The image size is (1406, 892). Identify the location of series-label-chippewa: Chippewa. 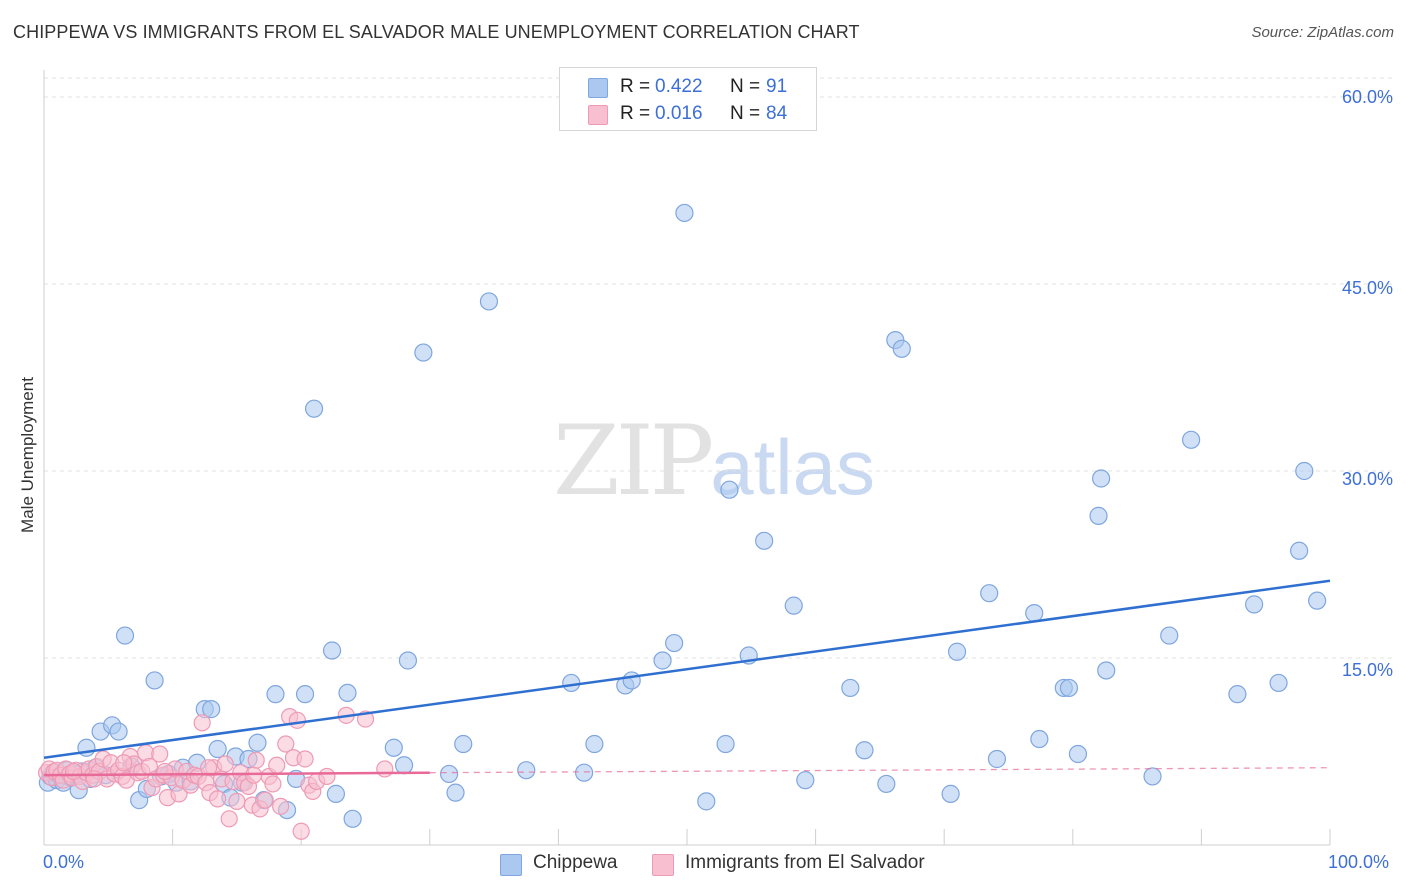
(575, 862).